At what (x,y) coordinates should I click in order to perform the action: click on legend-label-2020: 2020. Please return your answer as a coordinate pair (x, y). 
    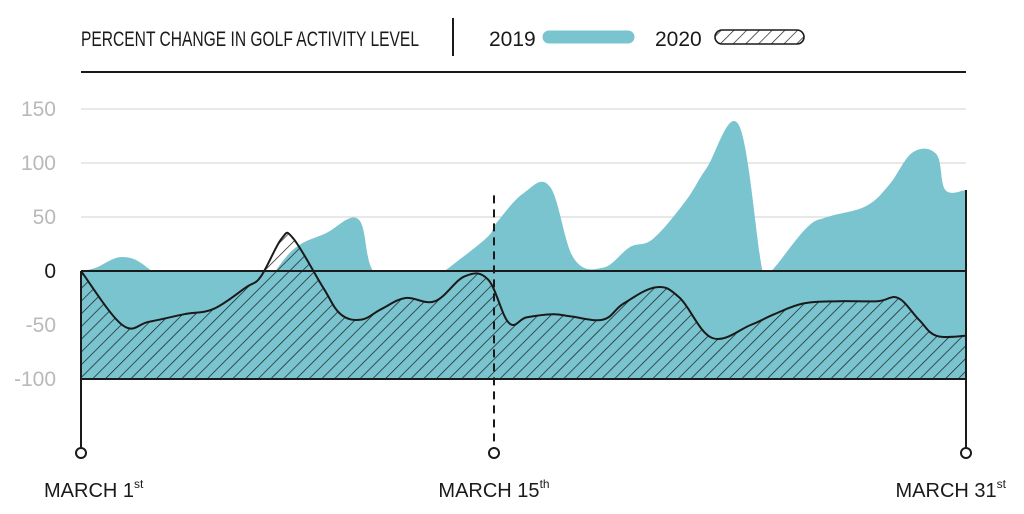
    Looking at the image, I should click on (678, 39).